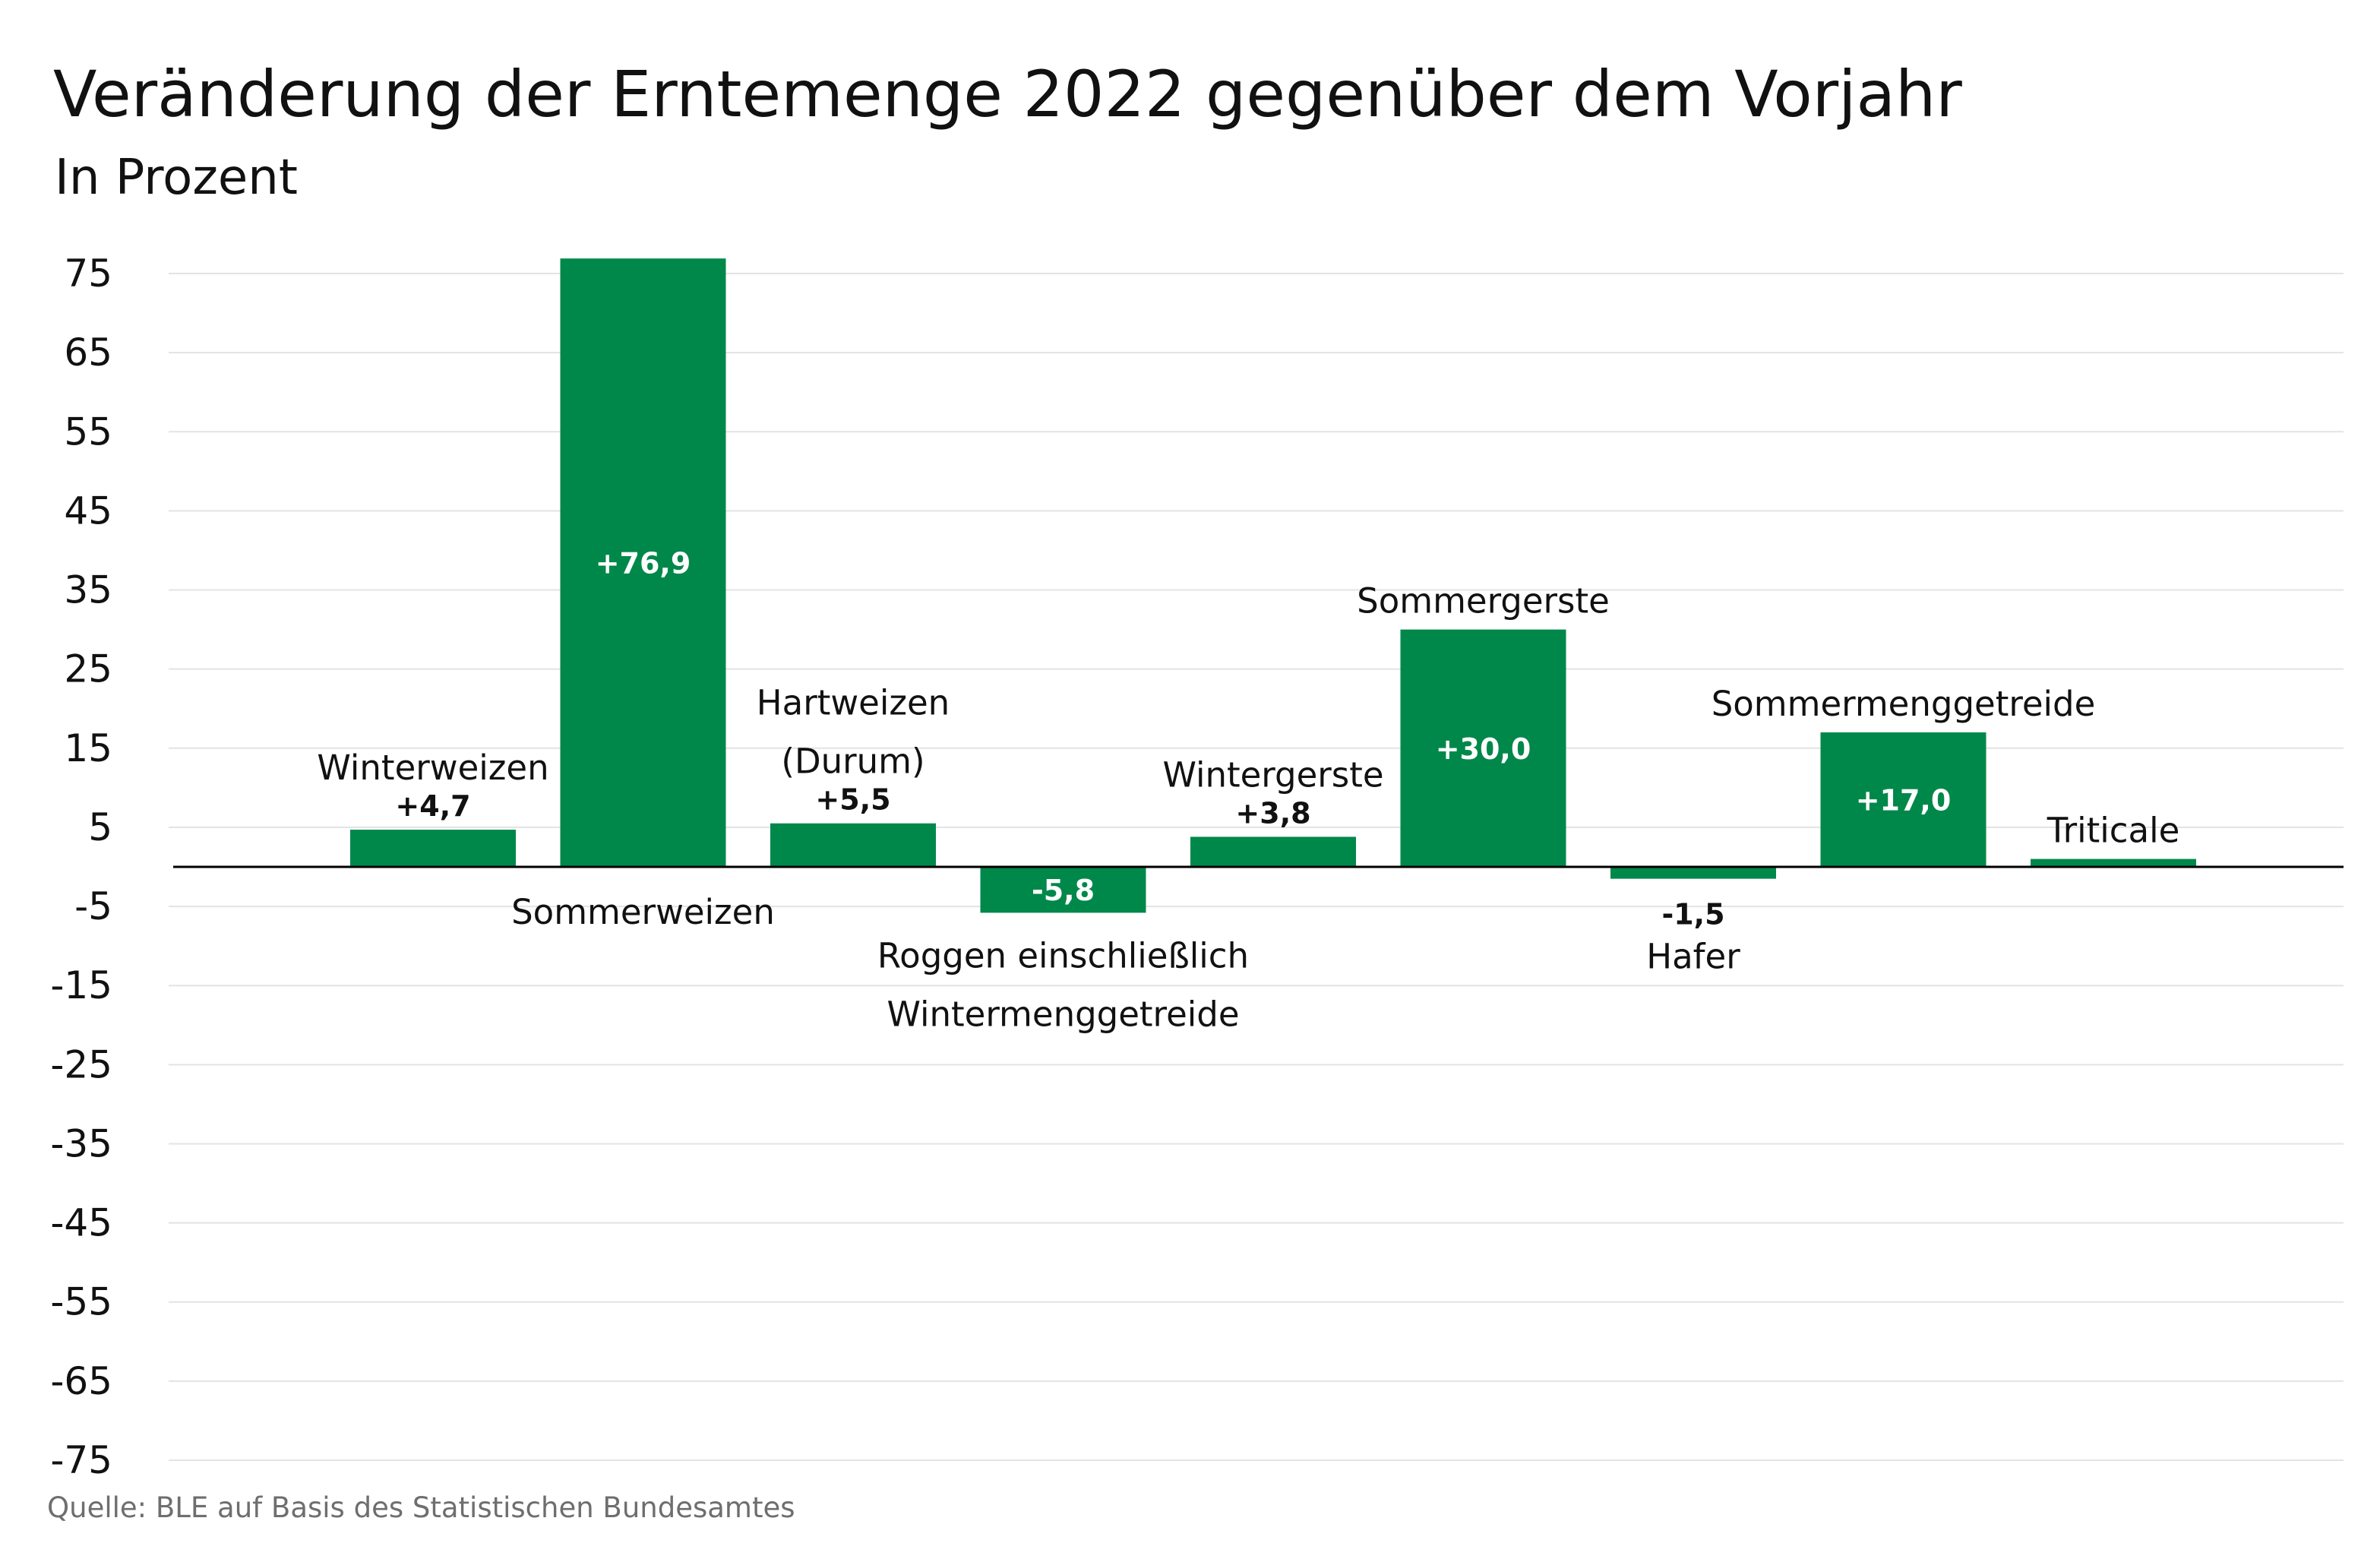 This screenshot has width=2380, height=1559. Describe the element at coordinates (88, 669) in the screenshot. I see `y-tick-label: 25` at that location.